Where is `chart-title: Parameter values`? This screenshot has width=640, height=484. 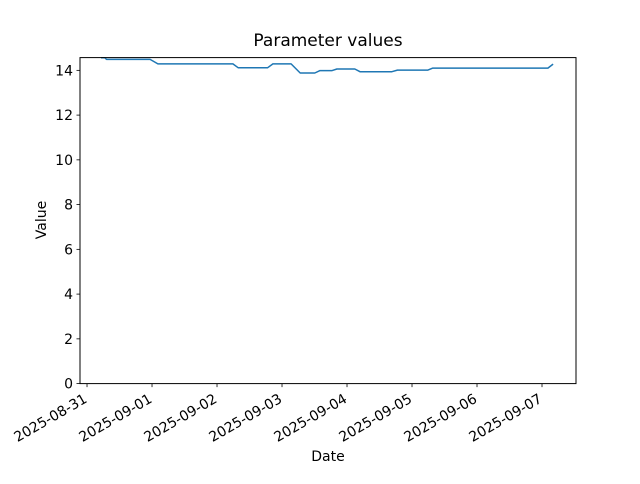 chart-title: Parameter values is located at coordinates (327, 41).